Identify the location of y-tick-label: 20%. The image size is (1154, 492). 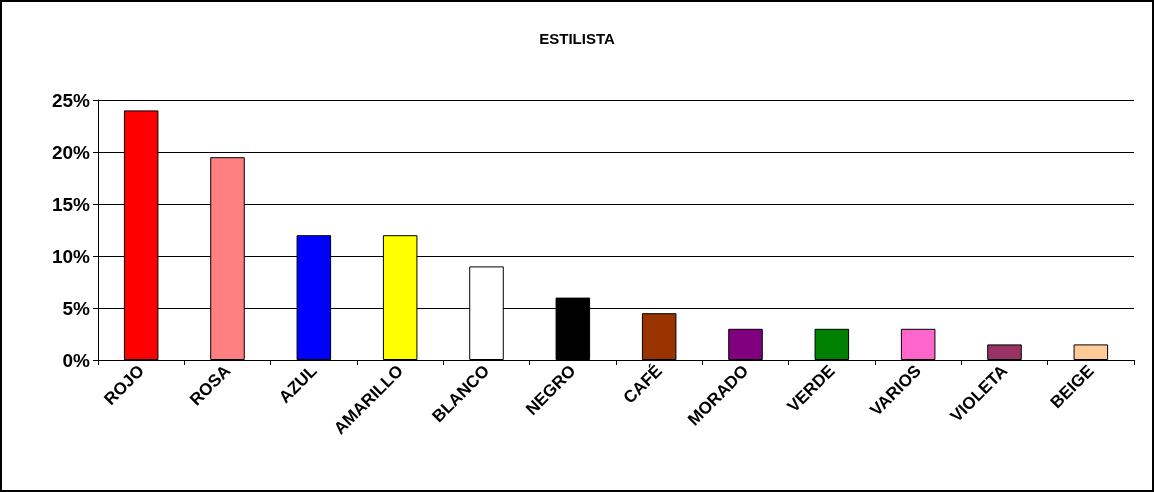
(71, 152).